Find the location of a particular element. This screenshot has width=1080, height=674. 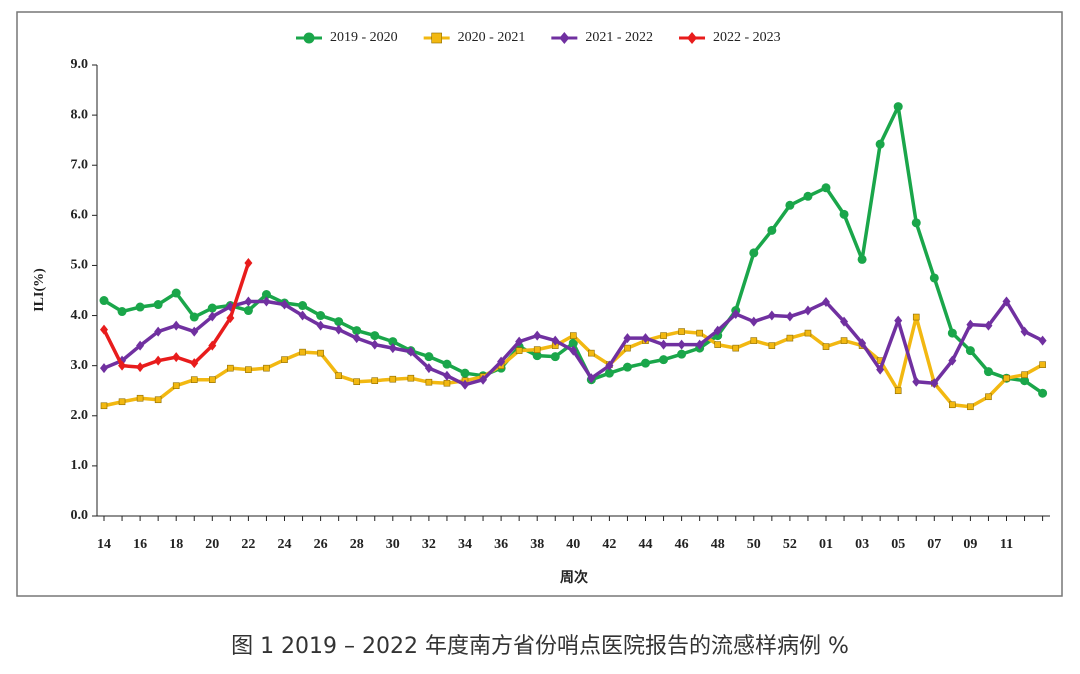

y-tick-label: 7.0 is located at coordinates (80, 164).